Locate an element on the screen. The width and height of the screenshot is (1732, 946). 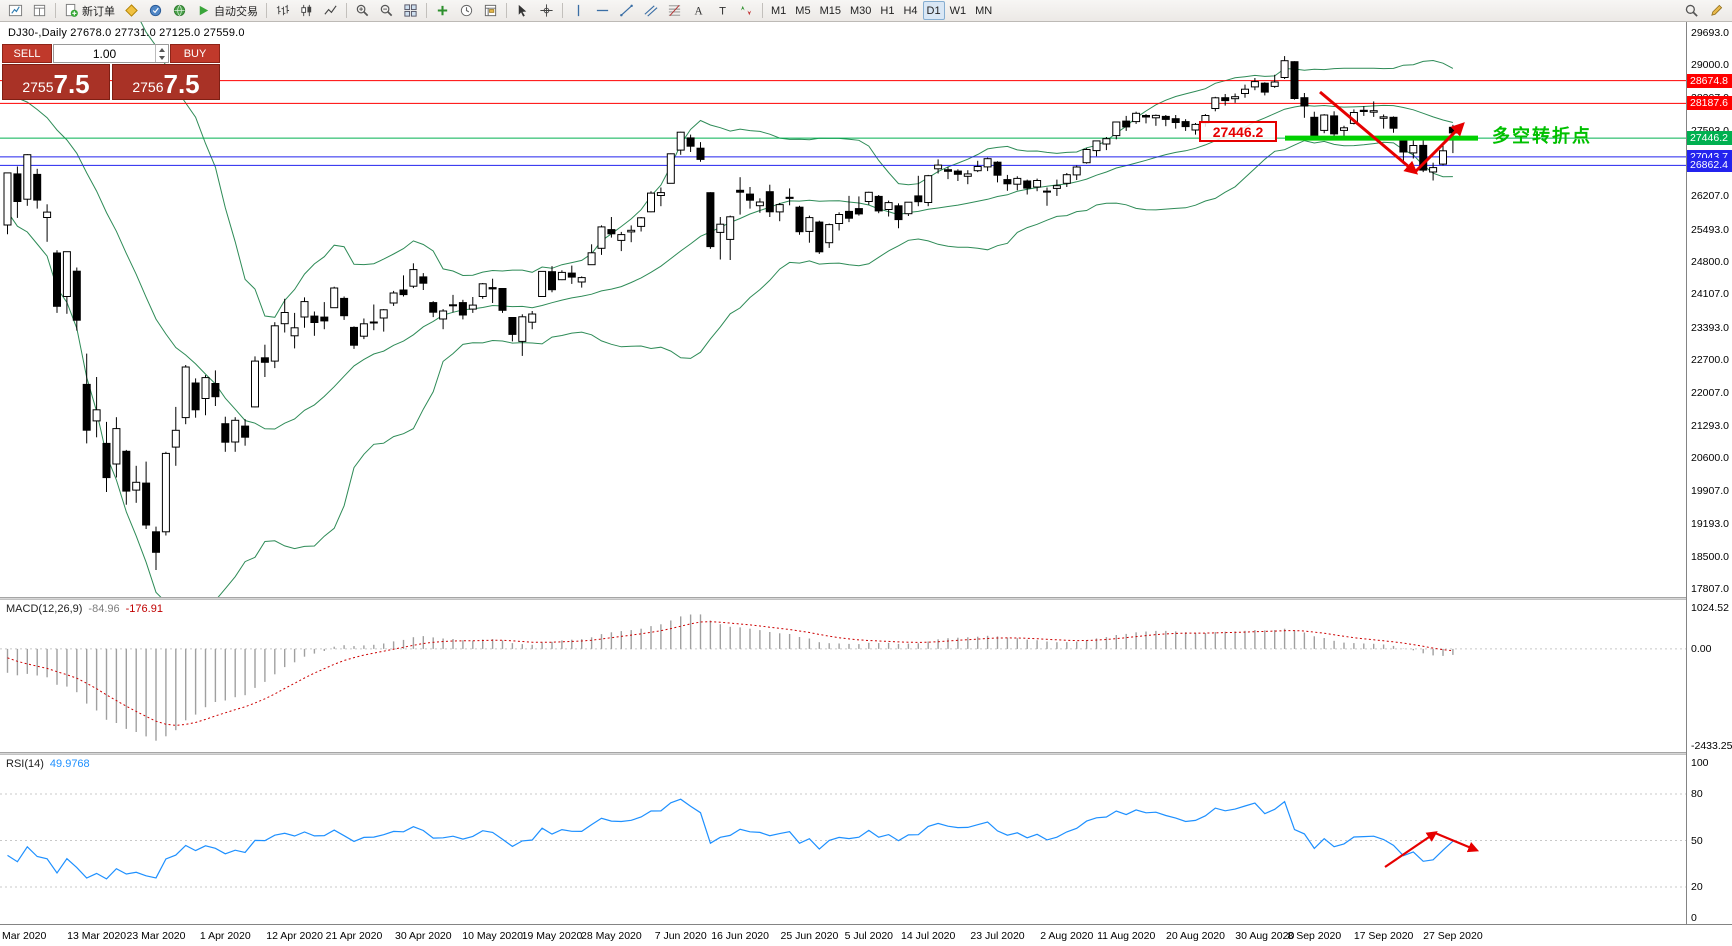
text-icon: A is located at coordinates (698, 10).